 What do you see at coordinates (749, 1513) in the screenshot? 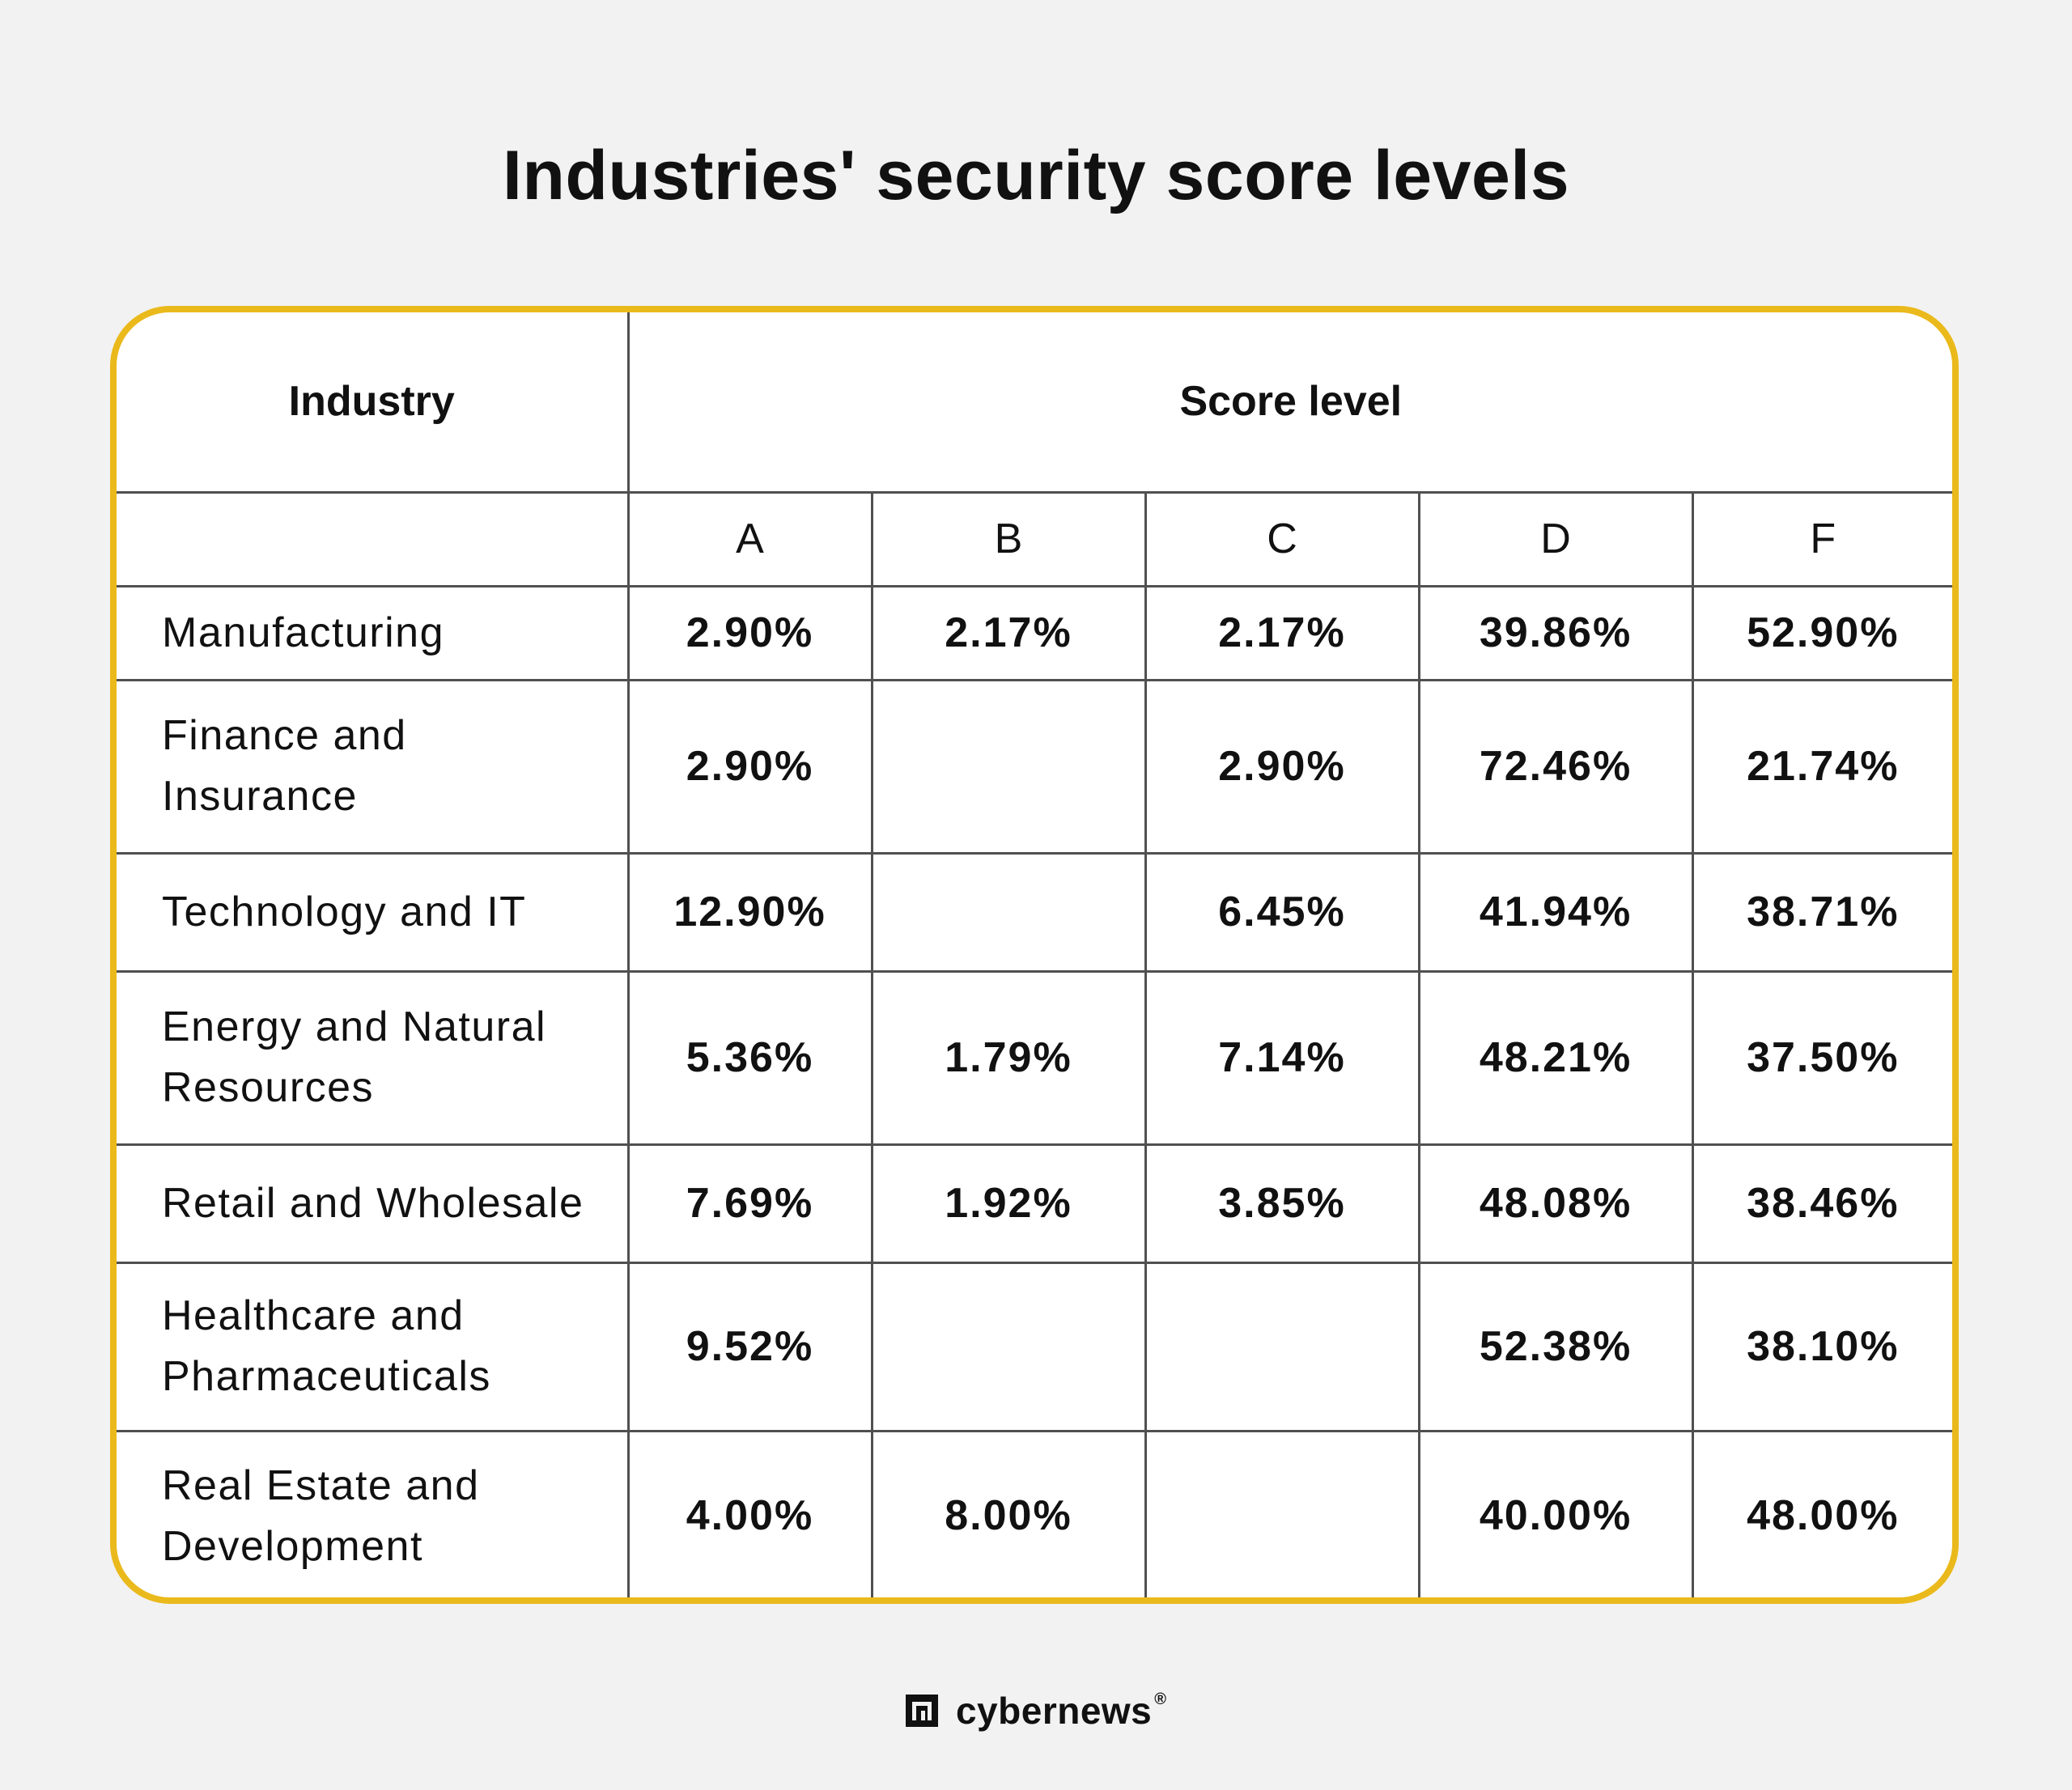
I see `grade-a-value-cell: 4.00%` at bounding box center [749, 1513].